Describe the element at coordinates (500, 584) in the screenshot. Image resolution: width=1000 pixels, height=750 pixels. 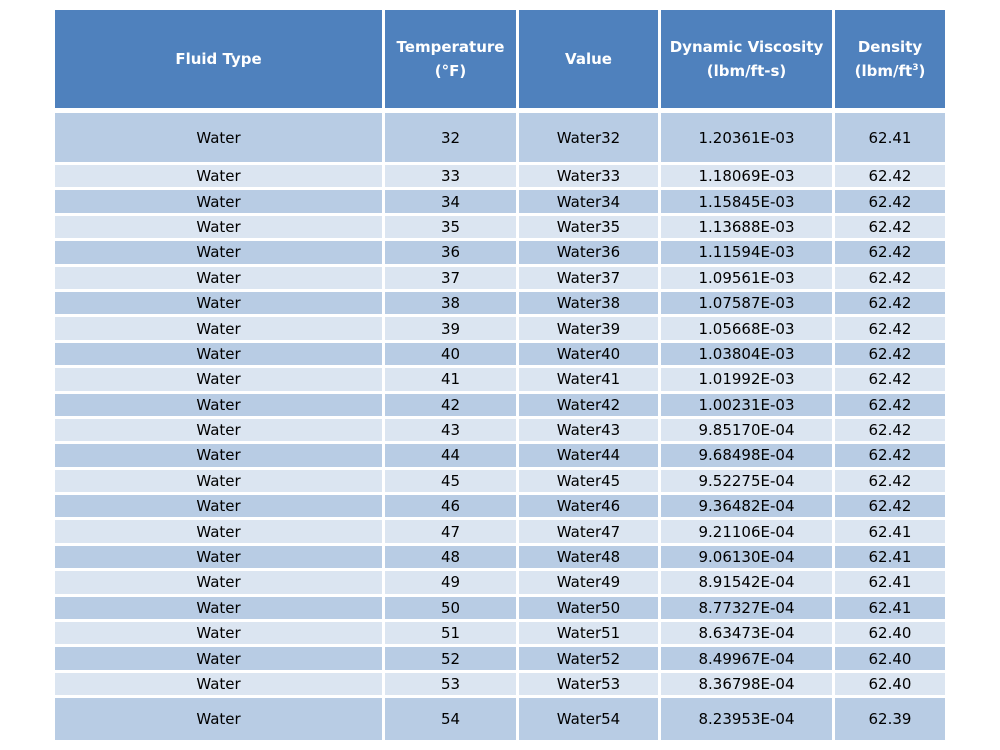
I see `table-row: Water 49 Water49 8.91542E-04 62.41` at that location.